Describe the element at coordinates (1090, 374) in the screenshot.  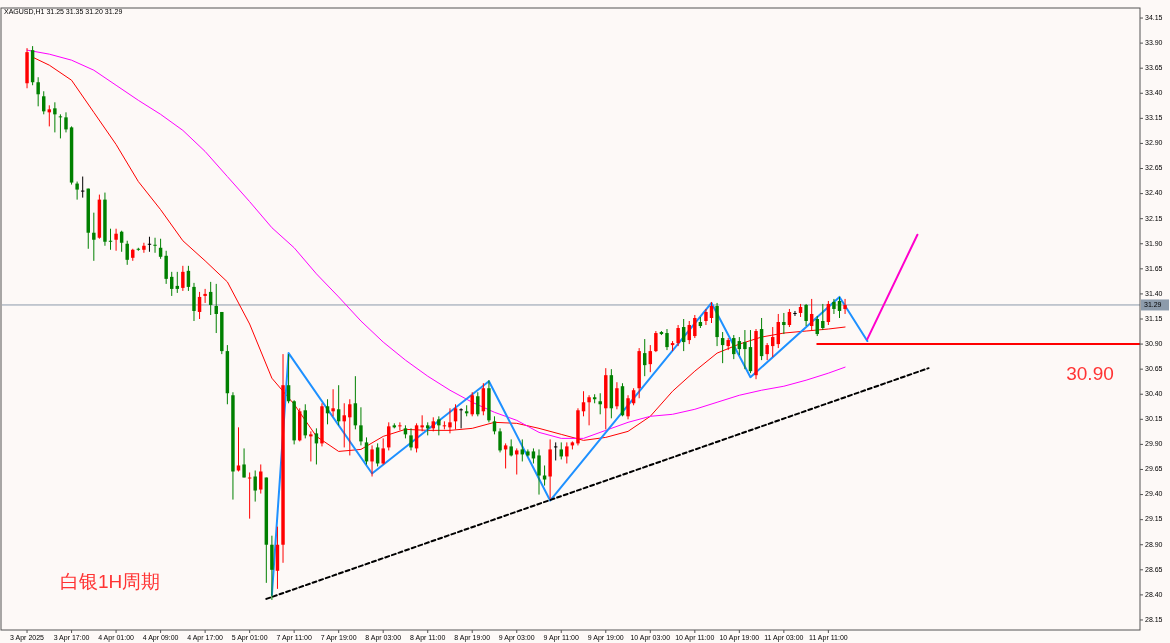
I see `annotation: 30.90` at that location.